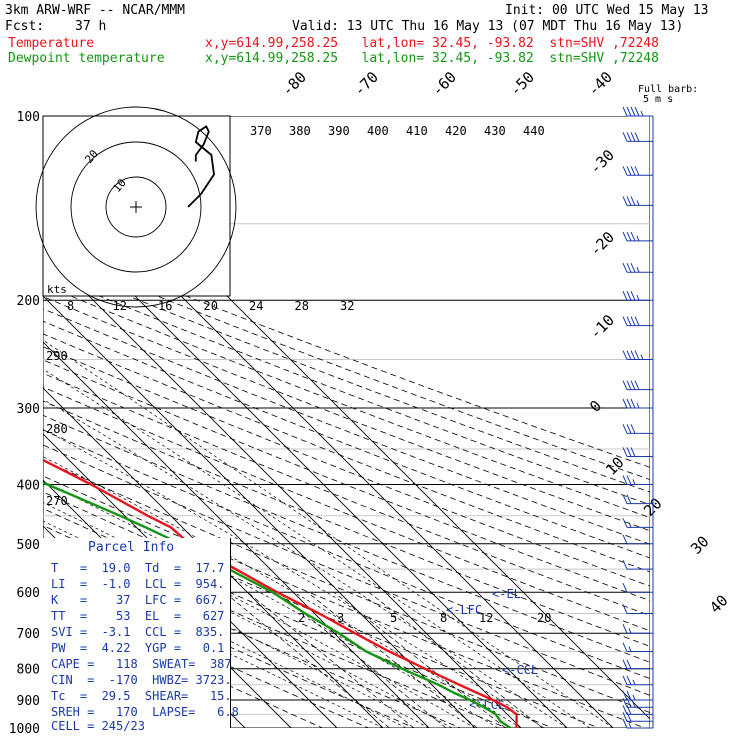  What do you see at coordinates (86, 58) in the screenshot?
I see `legend-dewpoint: Dewpoint temperature` at bounding box center [86, 58].